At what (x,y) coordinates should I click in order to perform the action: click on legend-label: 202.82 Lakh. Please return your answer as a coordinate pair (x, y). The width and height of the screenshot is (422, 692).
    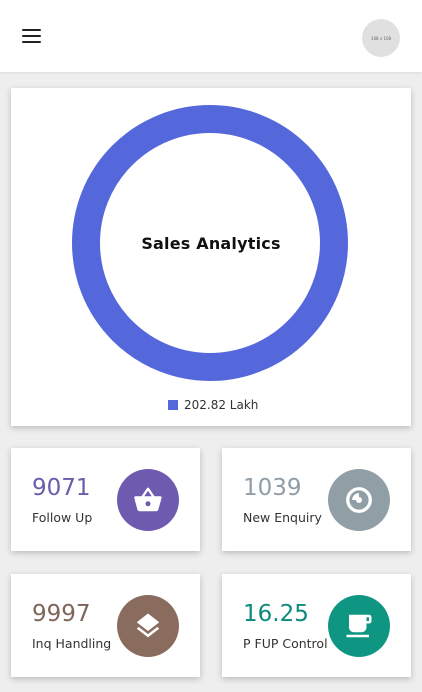
    Looking at the image, I should click on (221, 405).